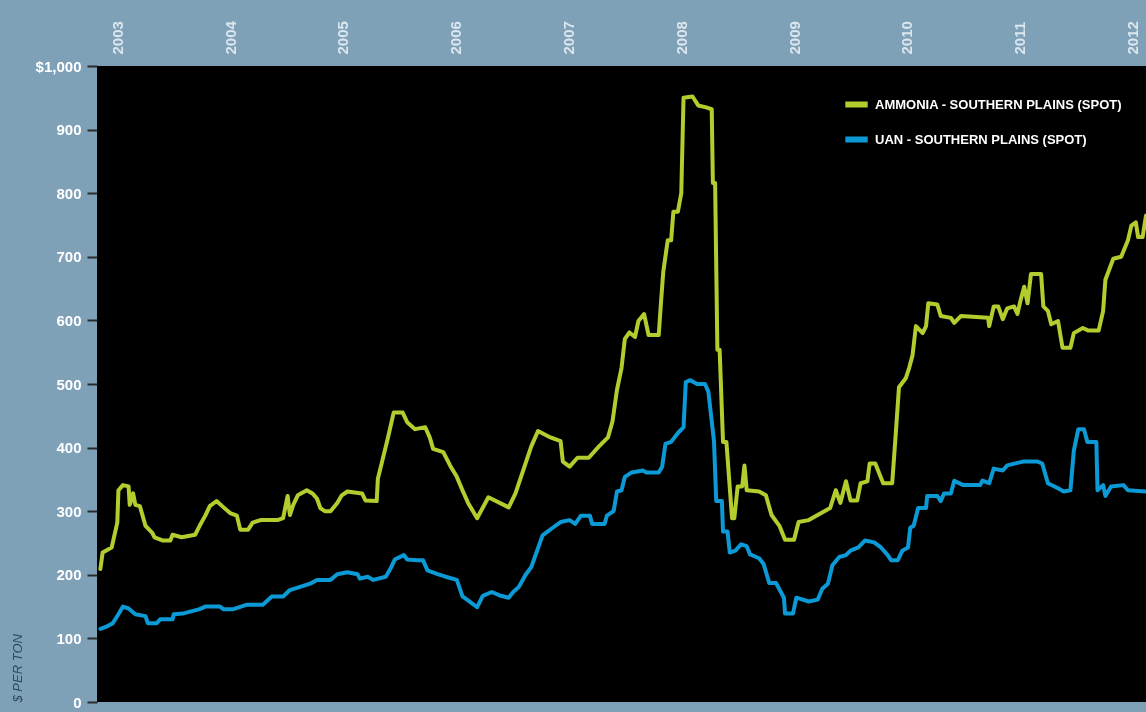  I want to click on y-tick-label: 100, so click(69, 638).